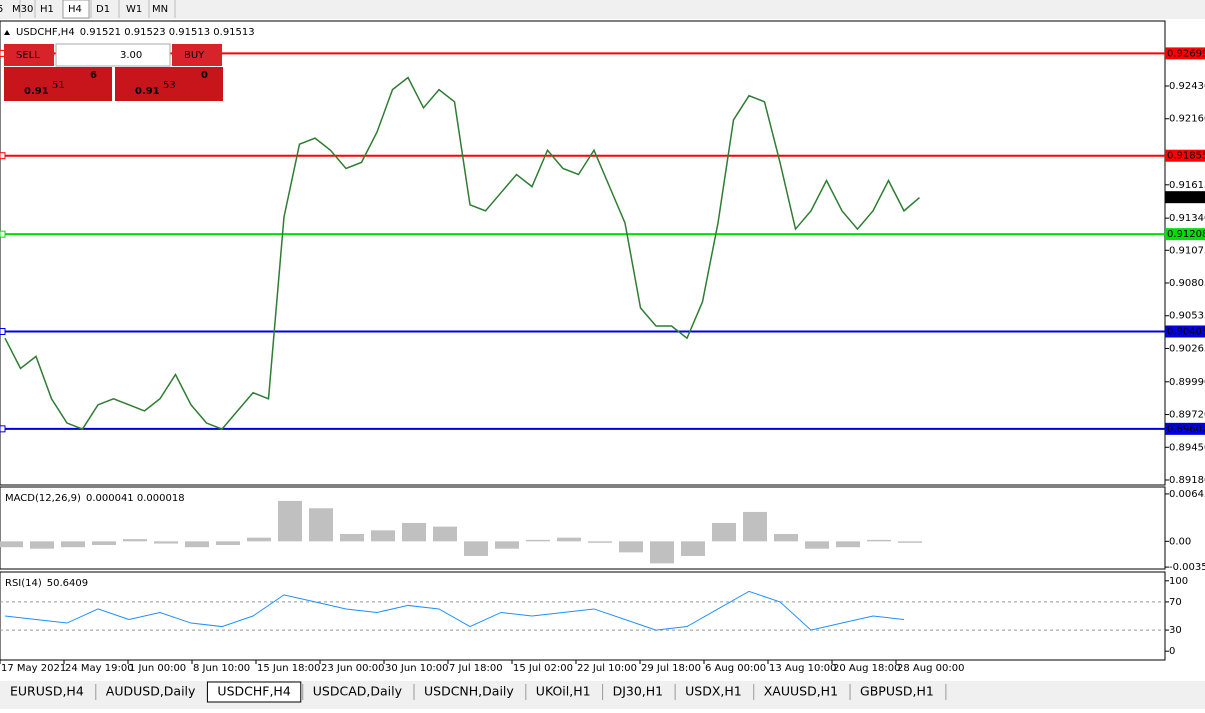 This screenshot has width=1205, height=713. Describe the element at coordinates (1175, 630) in the screenshot. I see `y-tick-label: 30` at that location.